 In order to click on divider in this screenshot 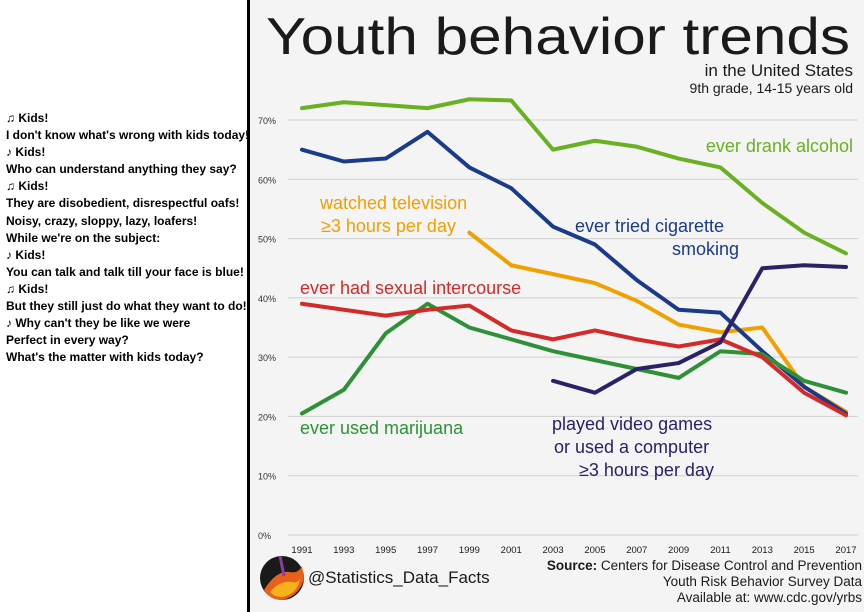, I will do `click(248, 306)`.